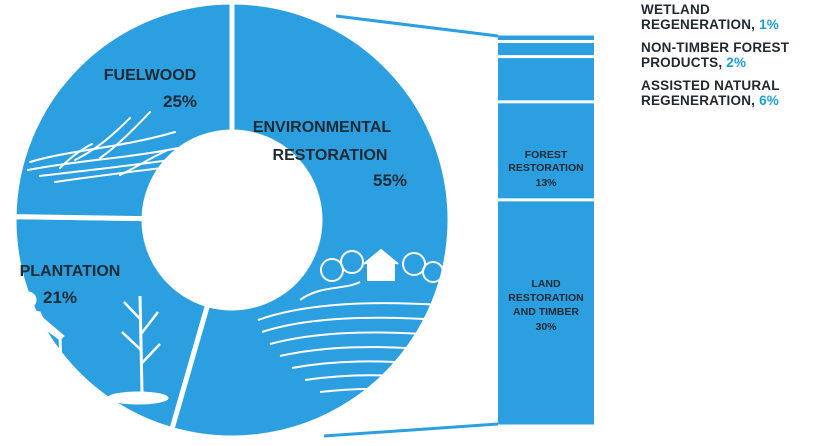 The height and width of the screenshot is (446, 820). Describe the element at coordinates (769, 24) in the screenshot. I see `legend-item-pct: 1%` at that location.